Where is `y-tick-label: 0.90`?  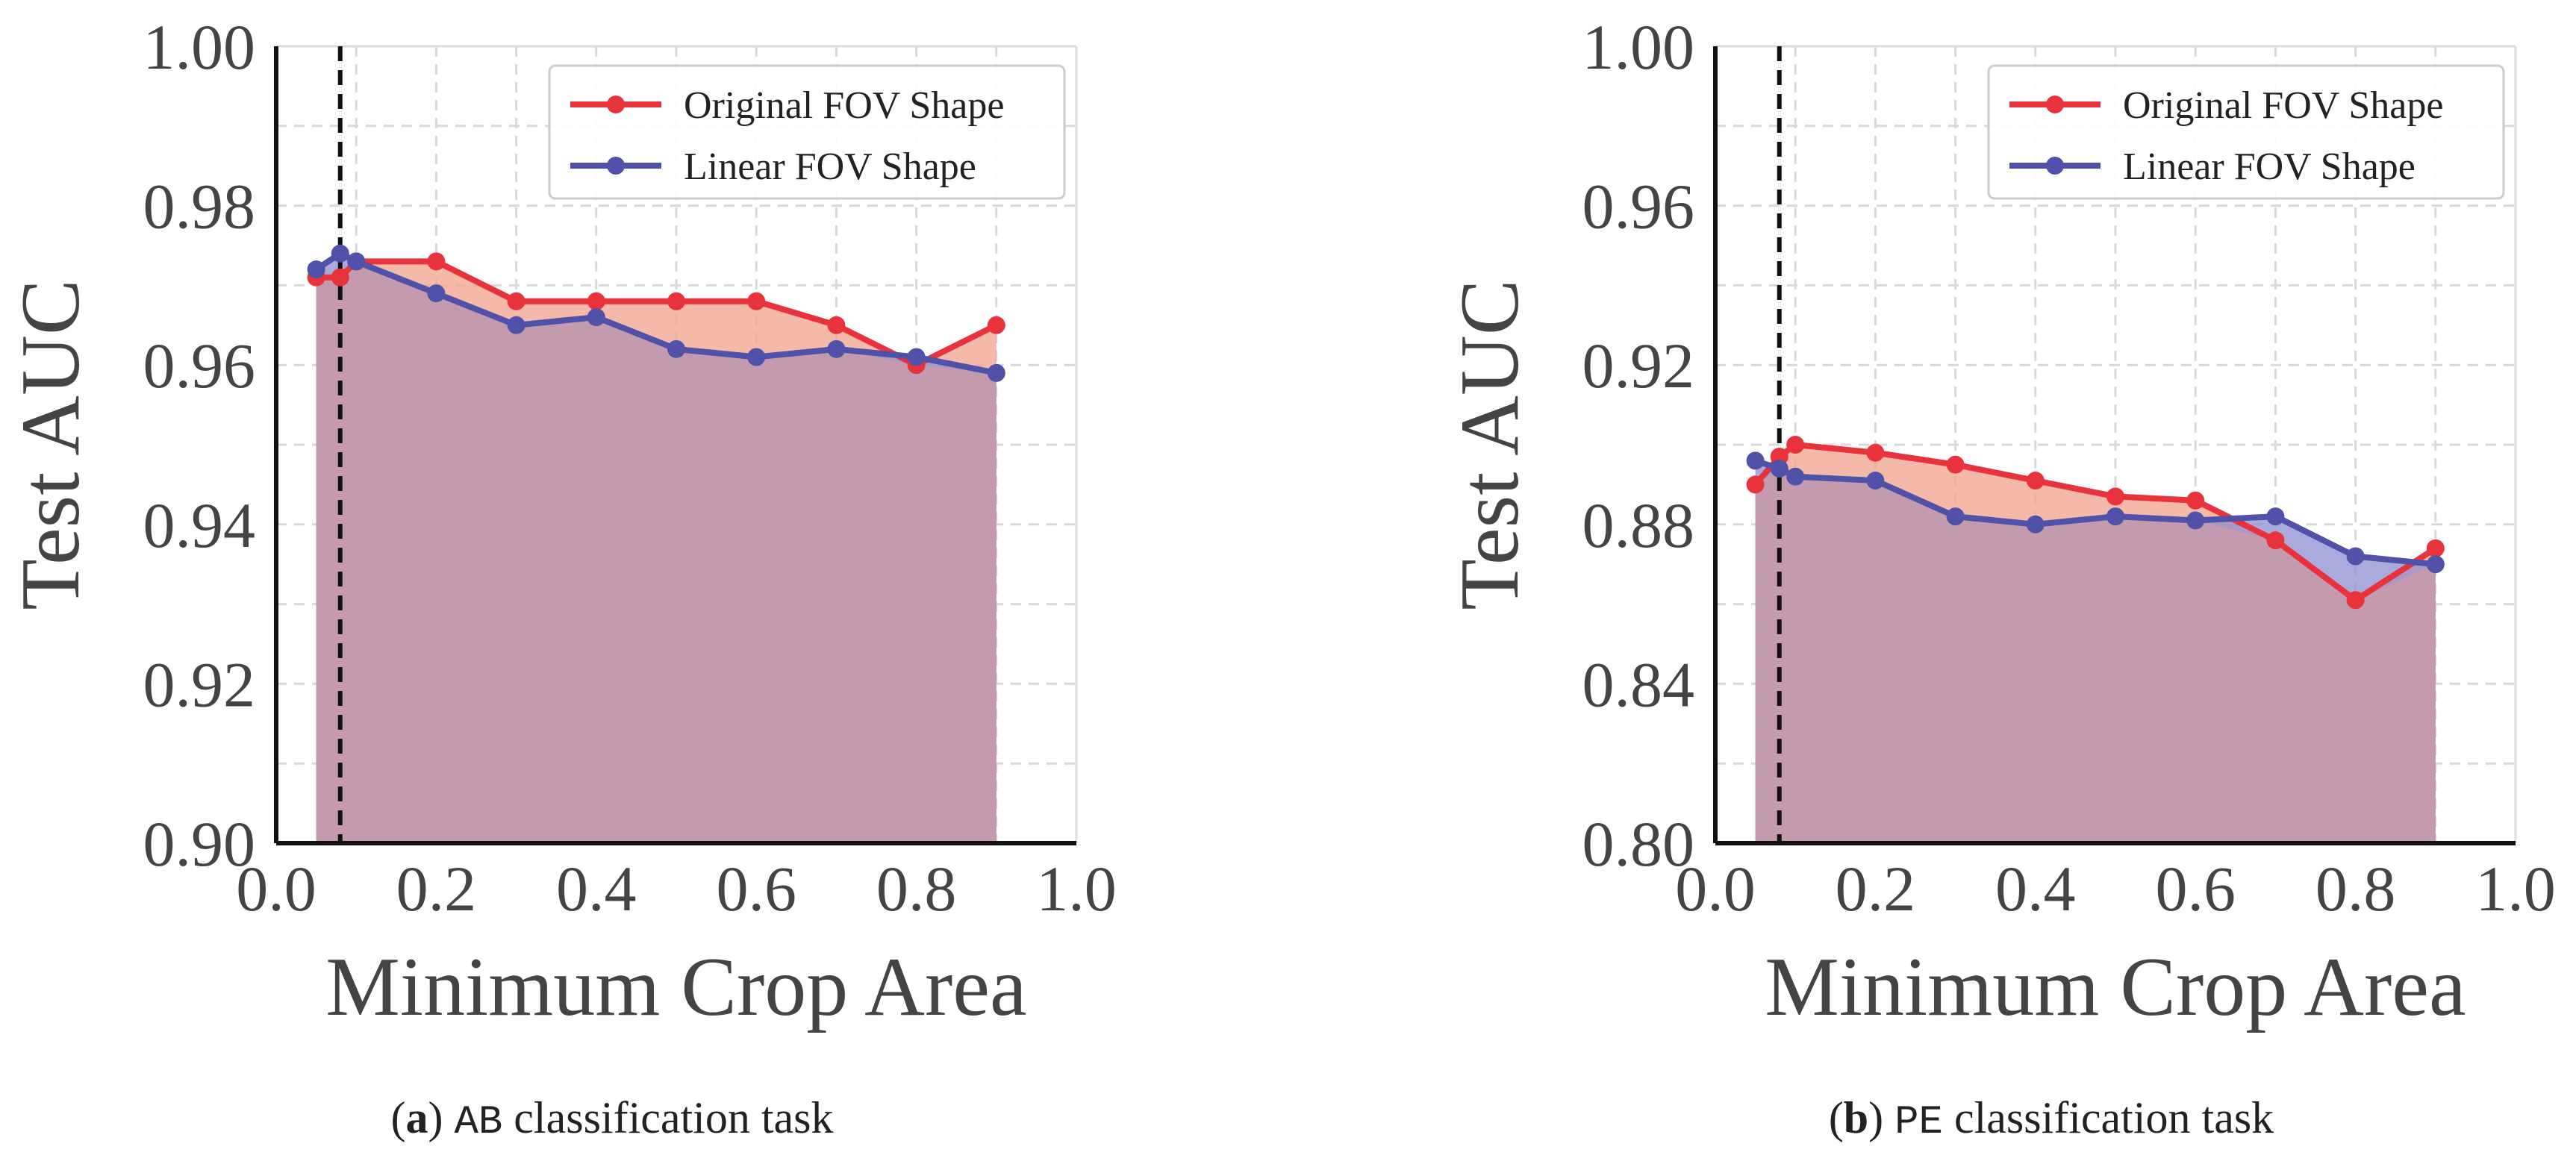
y-tick-label: 0.90 is located at coordinates (199, 844).